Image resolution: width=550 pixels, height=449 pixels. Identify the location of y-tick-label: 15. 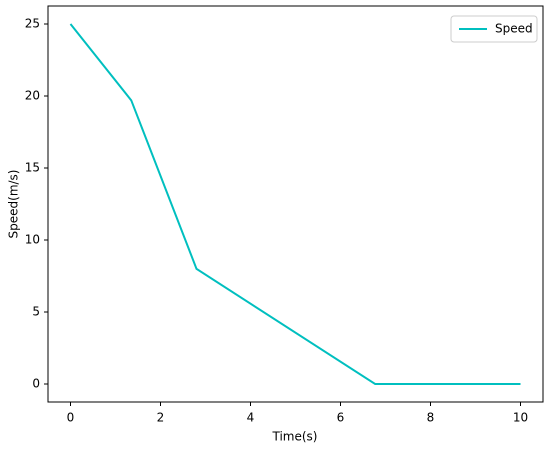
(32, 168).